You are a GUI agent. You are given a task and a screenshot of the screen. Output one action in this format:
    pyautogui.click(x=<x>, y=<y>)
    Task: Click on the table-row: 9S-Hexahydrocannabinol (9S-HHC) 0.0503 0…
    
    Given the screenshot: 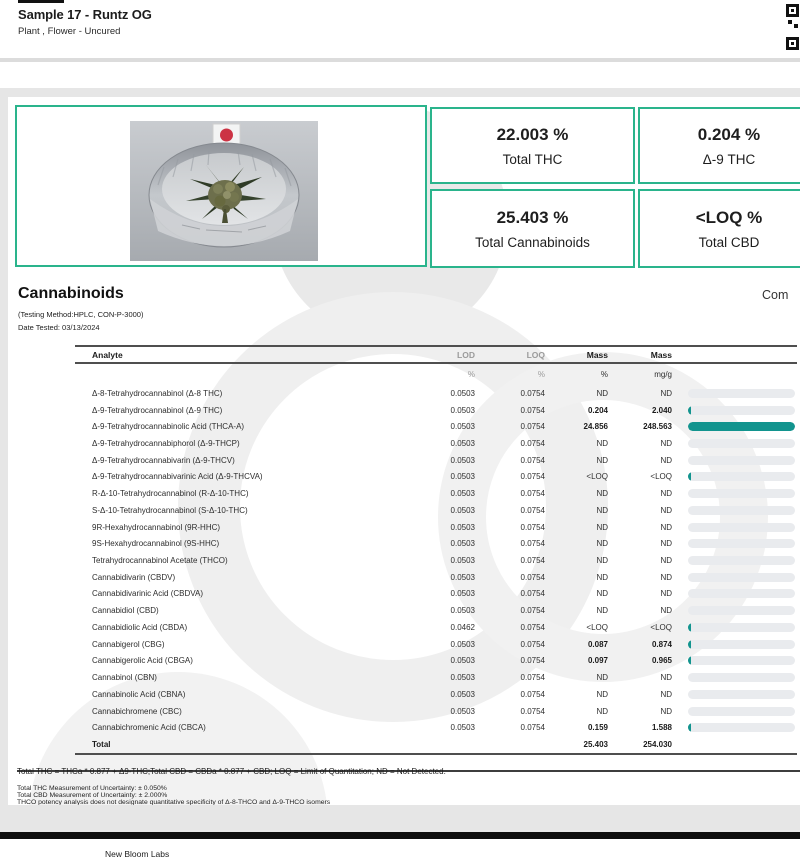 What is the action you would take?
    pyautogui.click(x=436, y=543)
    